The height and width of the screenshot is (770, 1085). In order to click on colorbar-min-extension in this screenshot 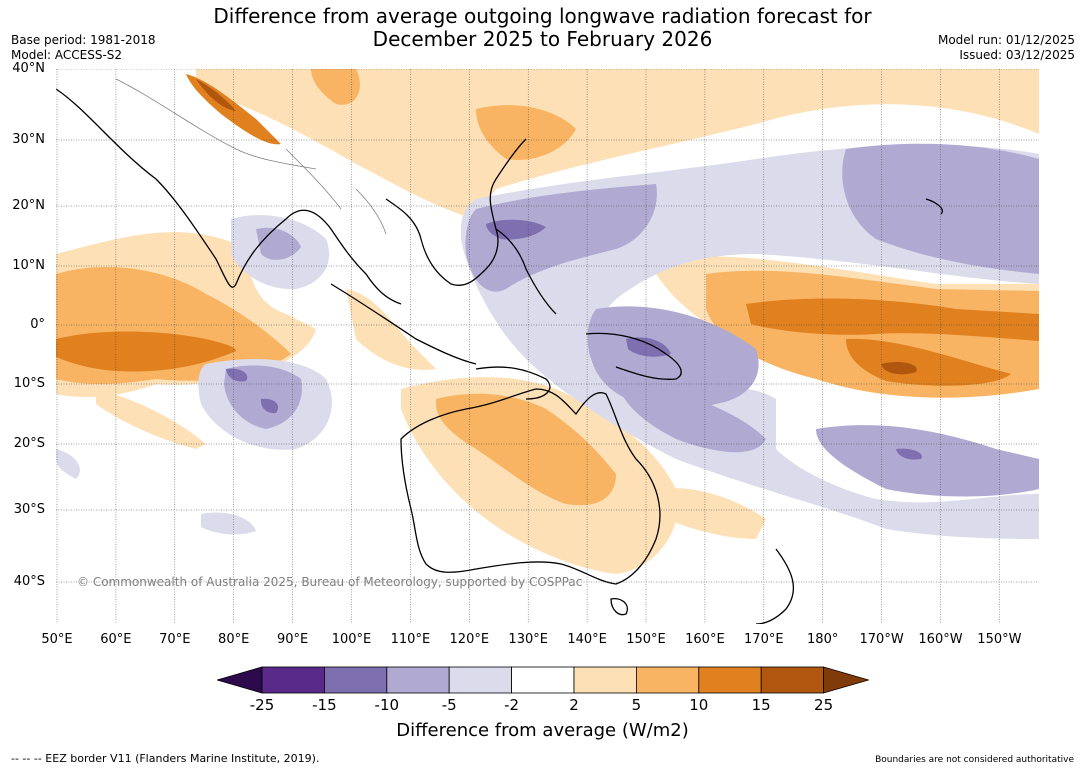, I will do `click(240, 680)`.